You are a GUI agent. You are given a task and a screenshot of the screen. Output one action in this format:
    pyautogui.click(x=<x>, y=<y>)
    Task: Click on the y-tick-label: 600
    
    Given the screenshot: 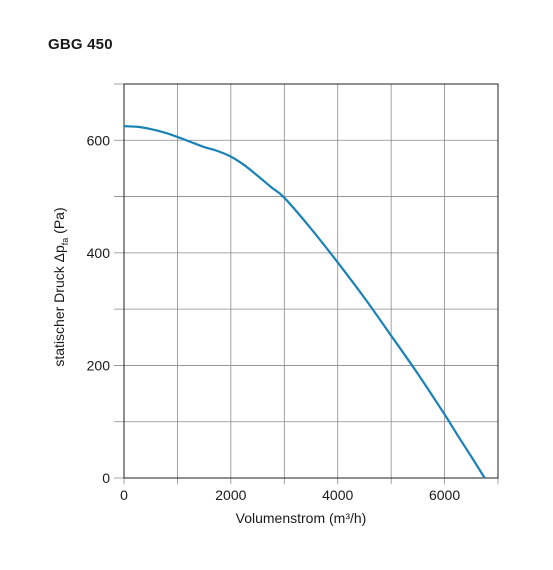 What is the action you would take?
    pyautogui.click(x=99, y=140)
    